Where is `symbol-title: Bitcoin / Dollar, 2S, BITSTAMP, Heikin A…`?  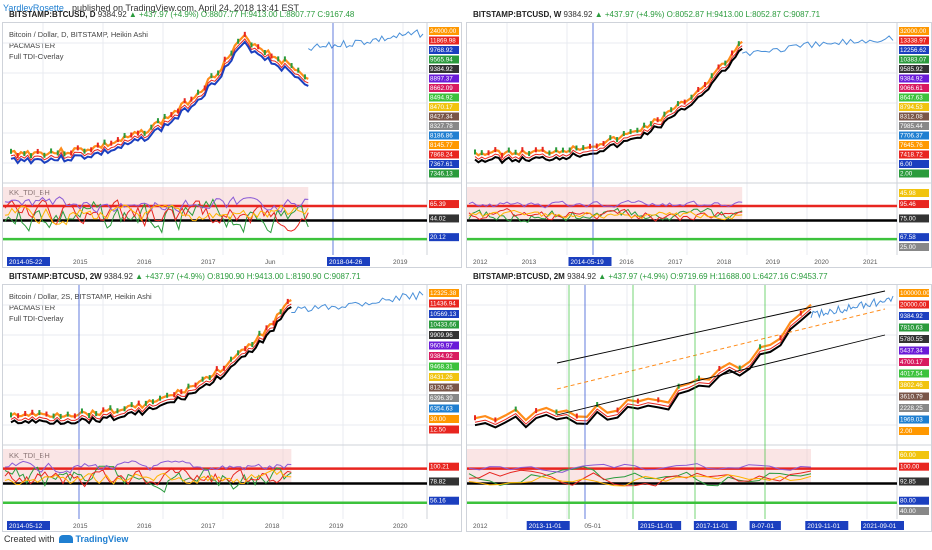
symbol-title: Bitcoin / Dollar, 2S, BITSTAMP, Heikin A… is located at coordinates (80, 296).